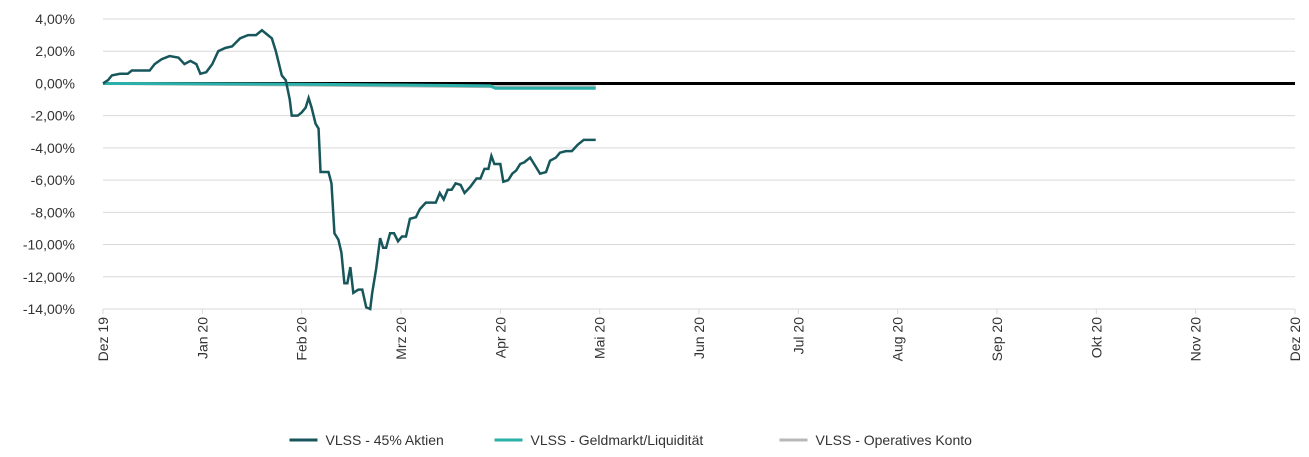 The image size is (1309, 457). What do you see at coordinates (1096, 337) in the screenshot?
I see `x-tick-label: Okt 20` at bounding box center [1096, 337].